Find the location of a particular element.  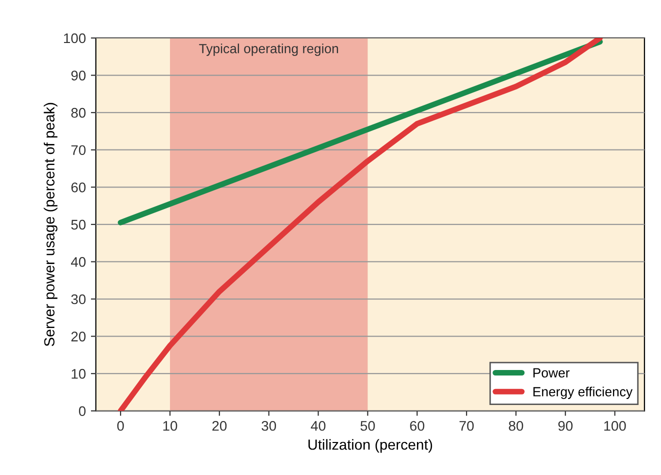

y-tick-label: 70 is located at coordinates (78, 150).